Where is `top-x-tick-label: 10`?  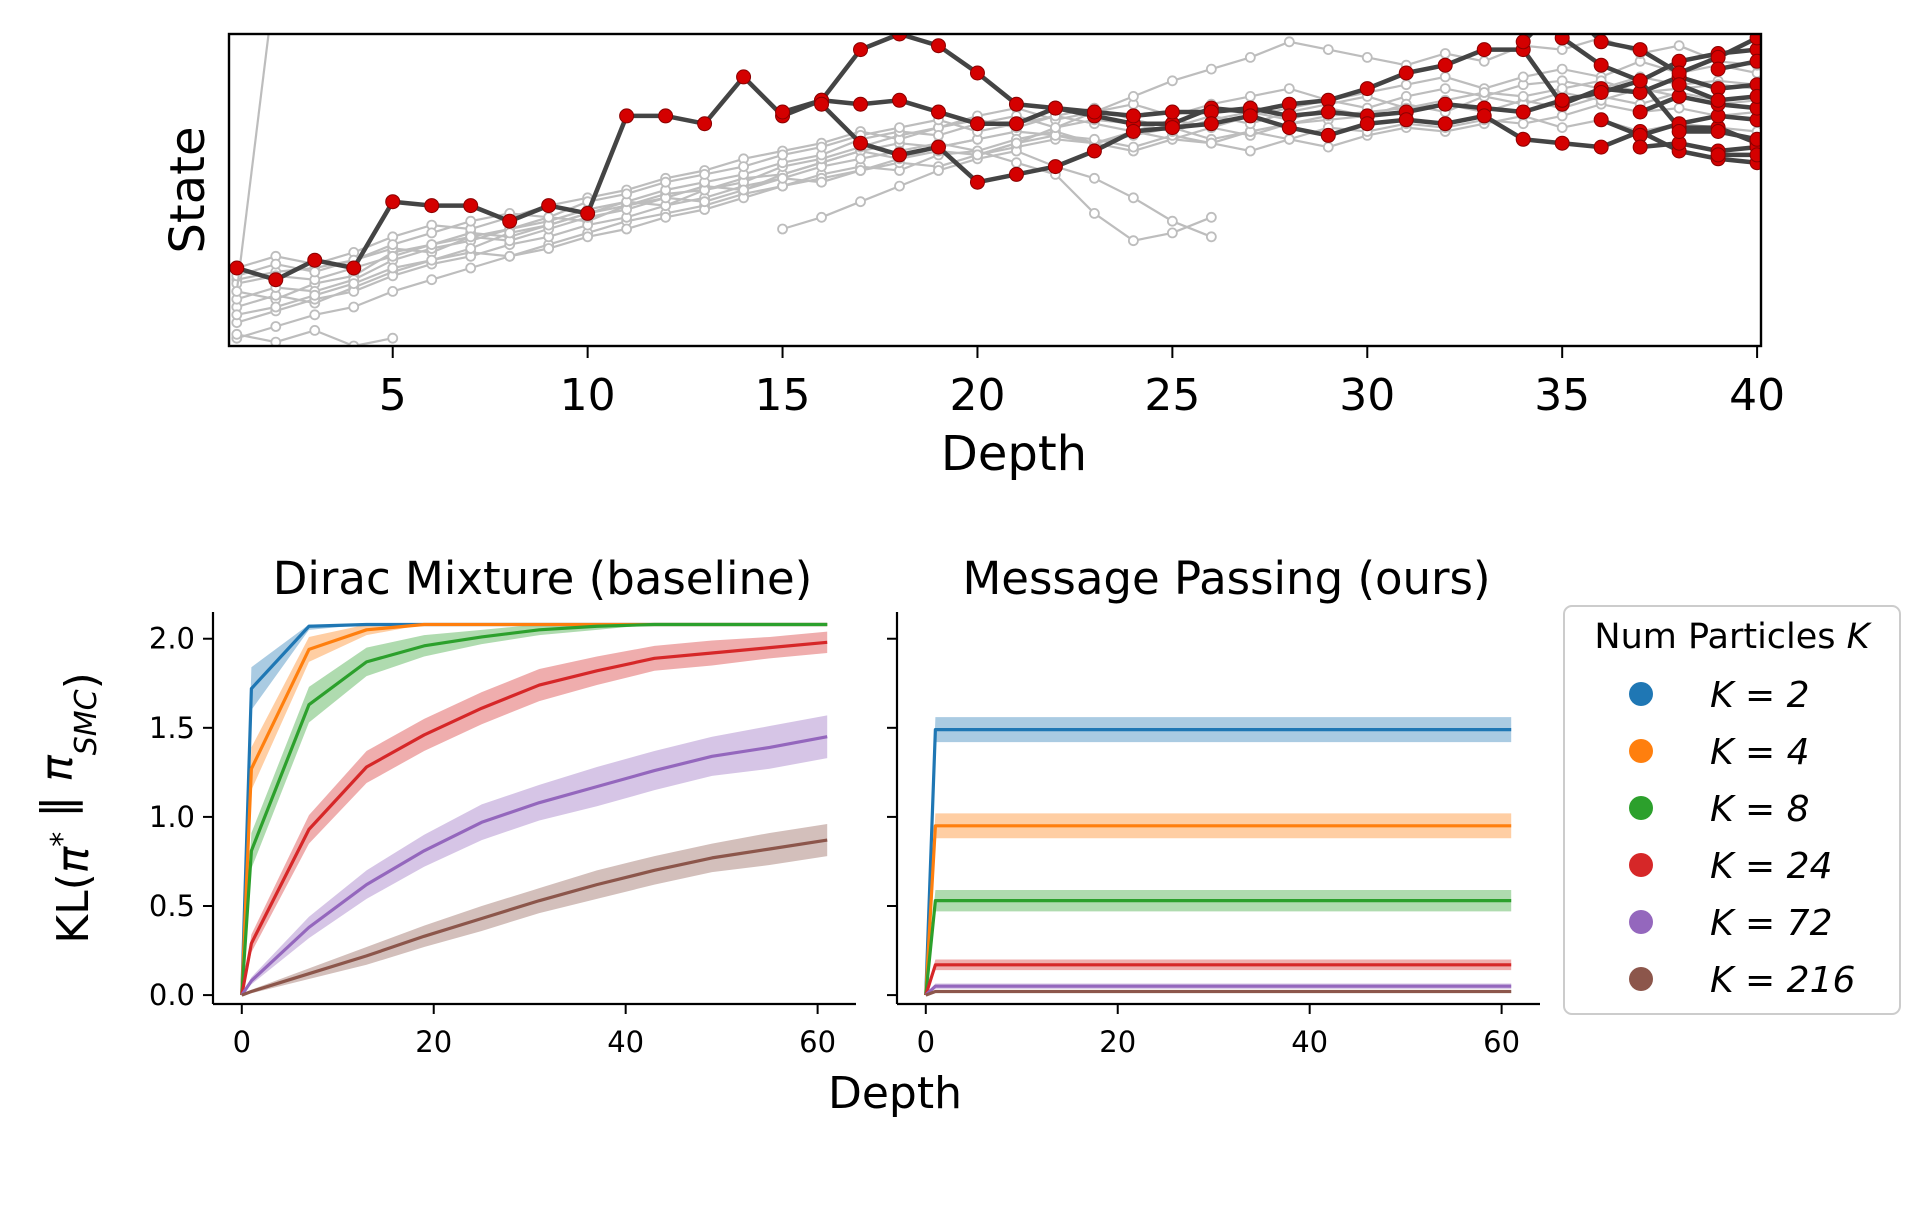
top-x-tick-label: 10 is located at coordinates (588, 395).